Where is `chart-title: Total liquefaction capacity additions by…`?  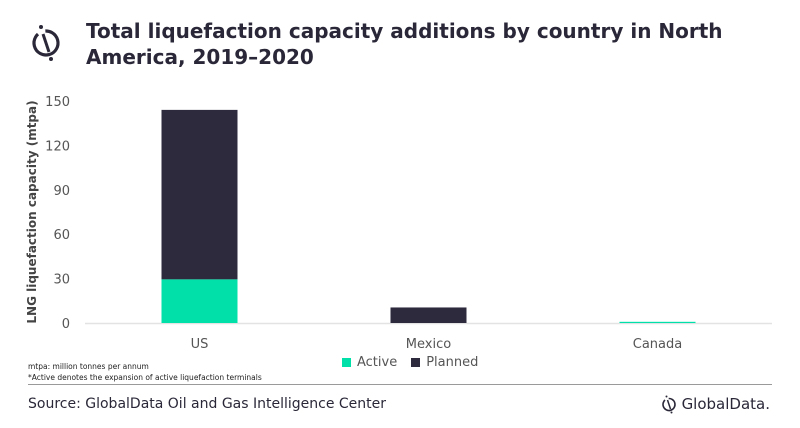
chart-title: Total liquefaction capacity additions by… is located at coordinates (404, 44).